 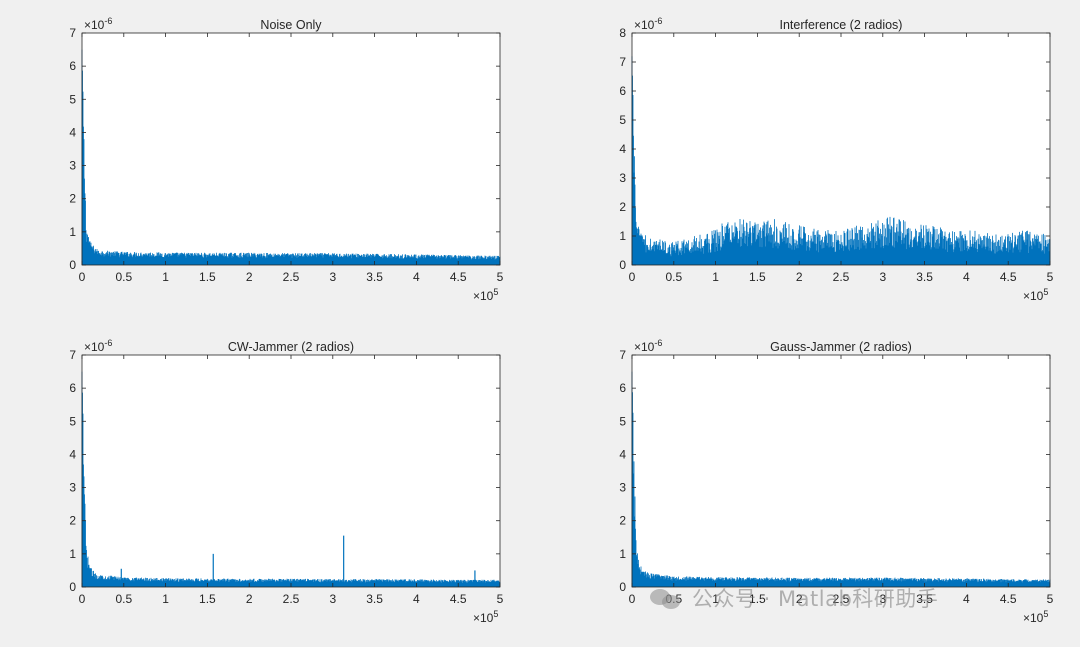 I want to click on chart-title: CW-Jammer (2 radios), so click(x=291, y=347).